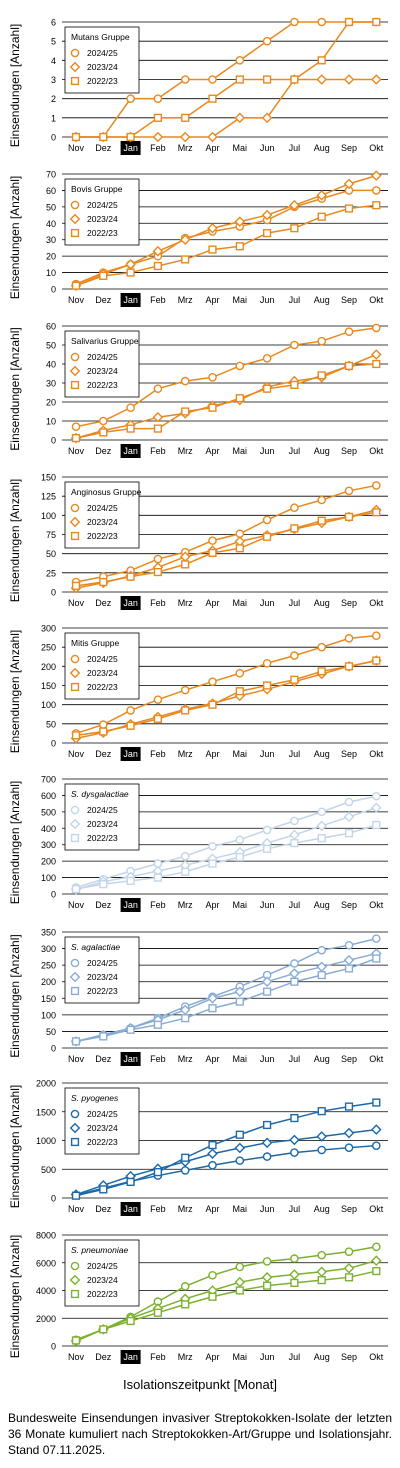  Describe the element at coordinates (200, 1384) in the screenshot. I see `x-axis-label: Isolationszeitpunkt [Monat]` at that location.